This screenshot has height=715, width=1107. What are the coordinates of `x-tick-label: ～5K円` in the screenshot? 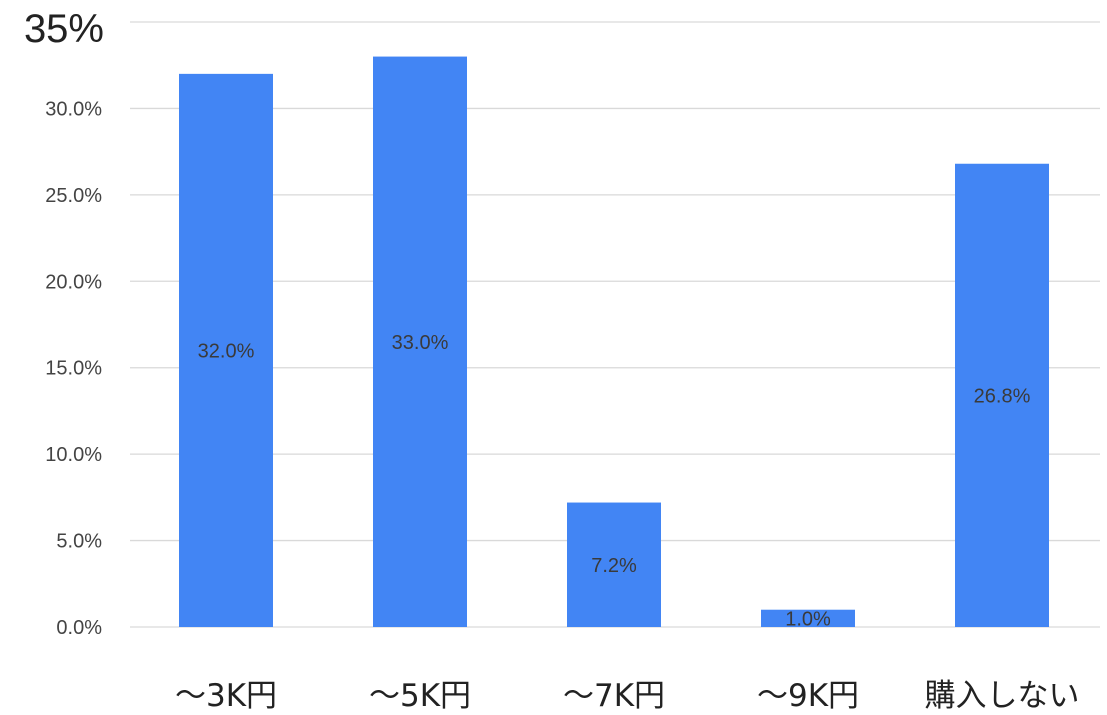 It's located at (420, 696).